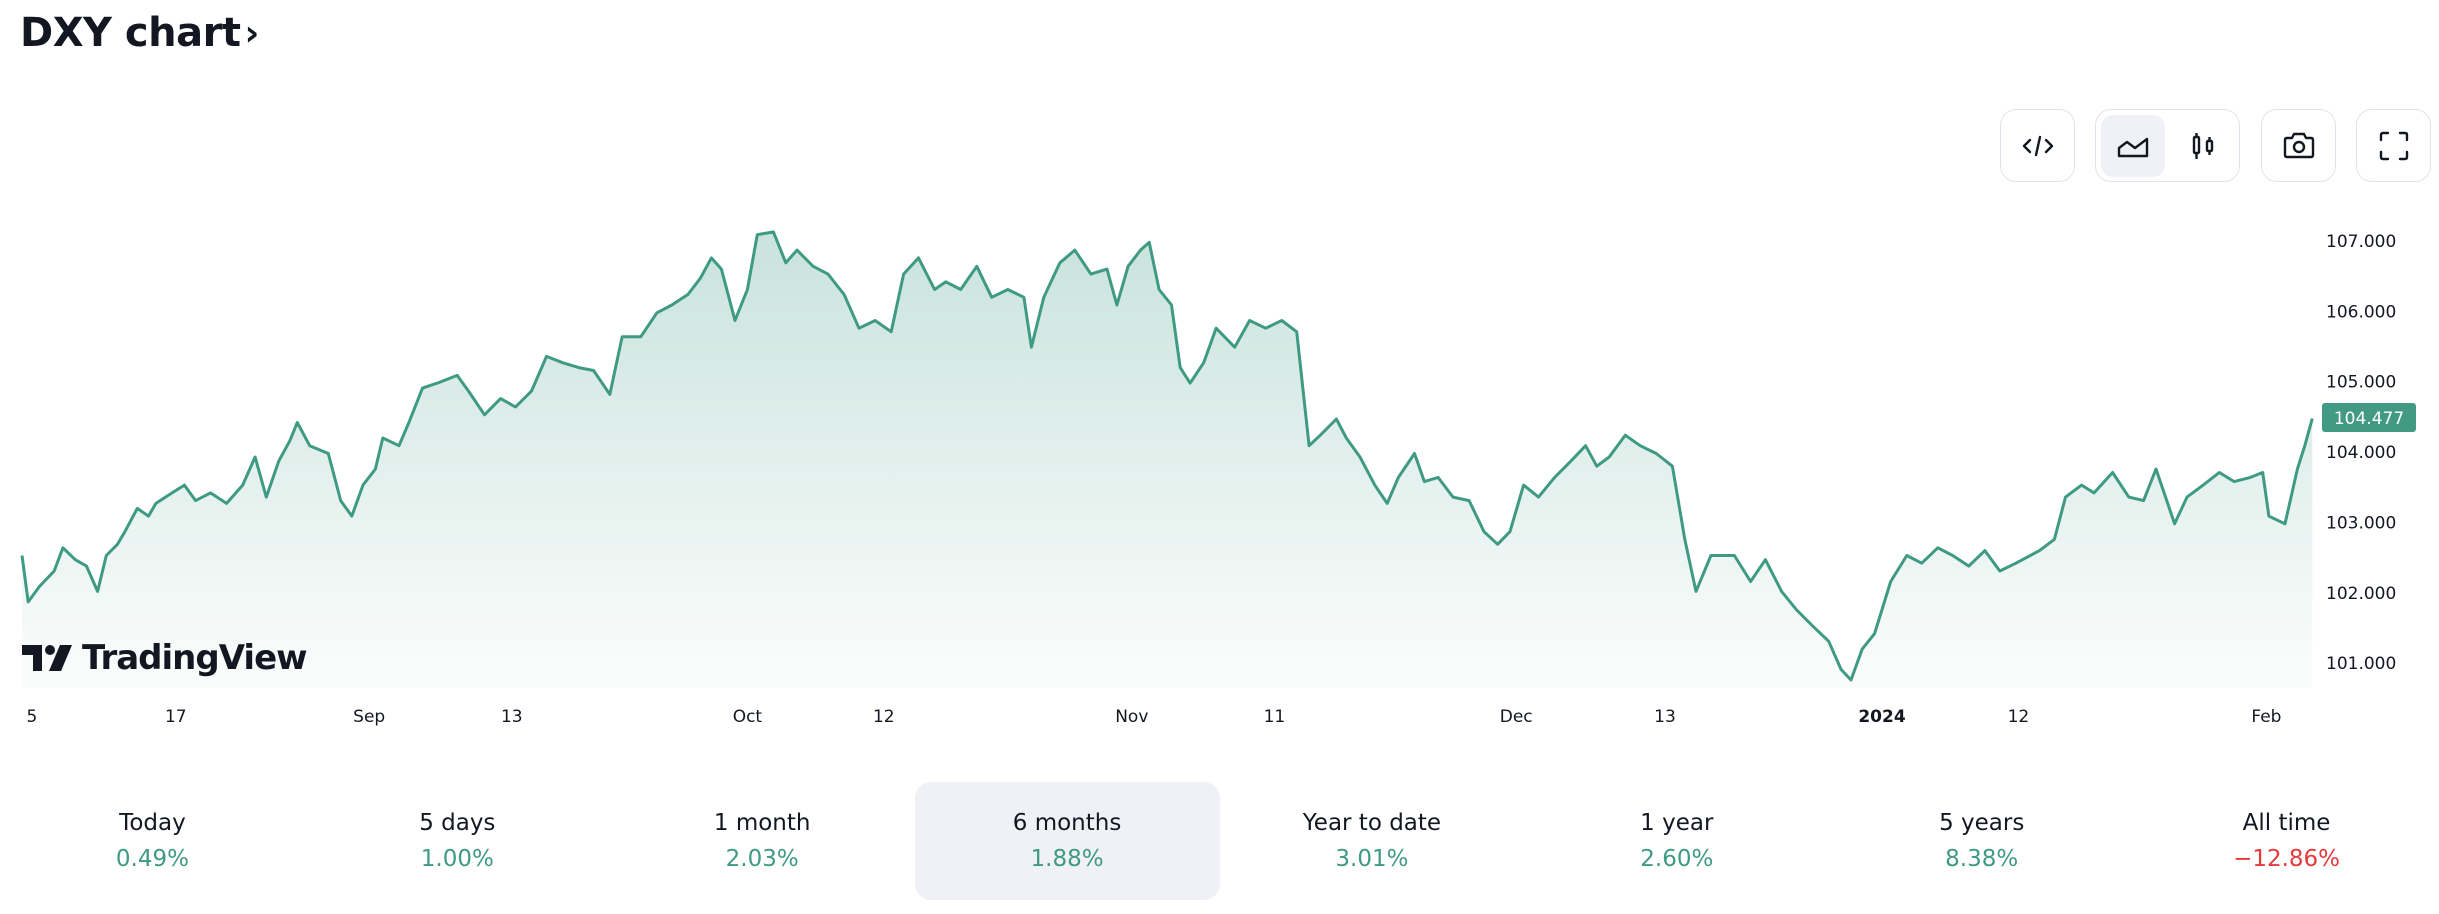  Describe the element at coordinates (1676, 841) in the screenshot. I see `period-tab: 1 year 2.60%` at that location.